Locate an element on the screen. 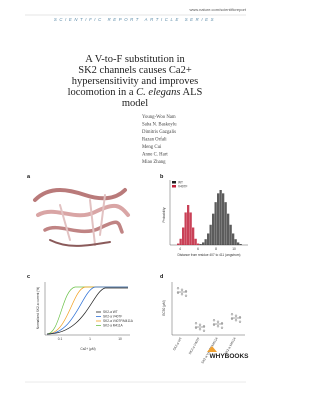 This screenshot has height=400, width=320. tick-label: 1 is located at coordinates (90, 339).